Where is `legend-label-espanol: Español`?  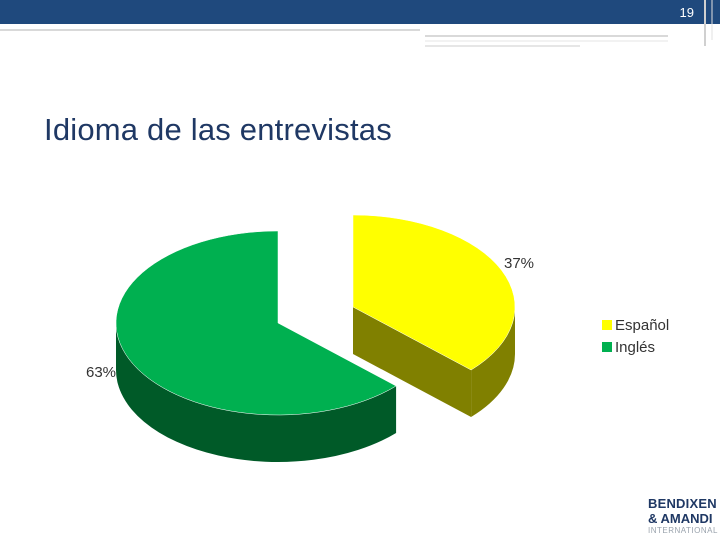 legend-label-espanol: Español is located at coordinates (642, 325).